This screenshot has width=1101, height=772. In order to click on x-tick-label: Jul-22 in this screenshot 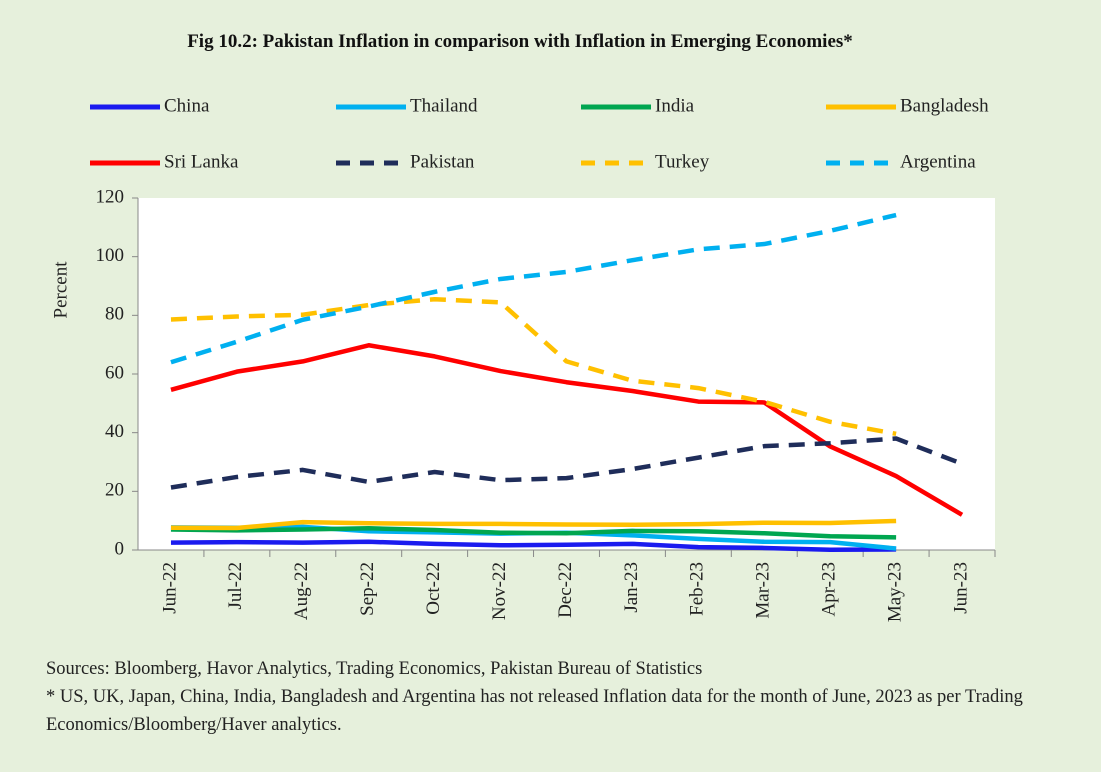, I will do `click(235, 586)`.